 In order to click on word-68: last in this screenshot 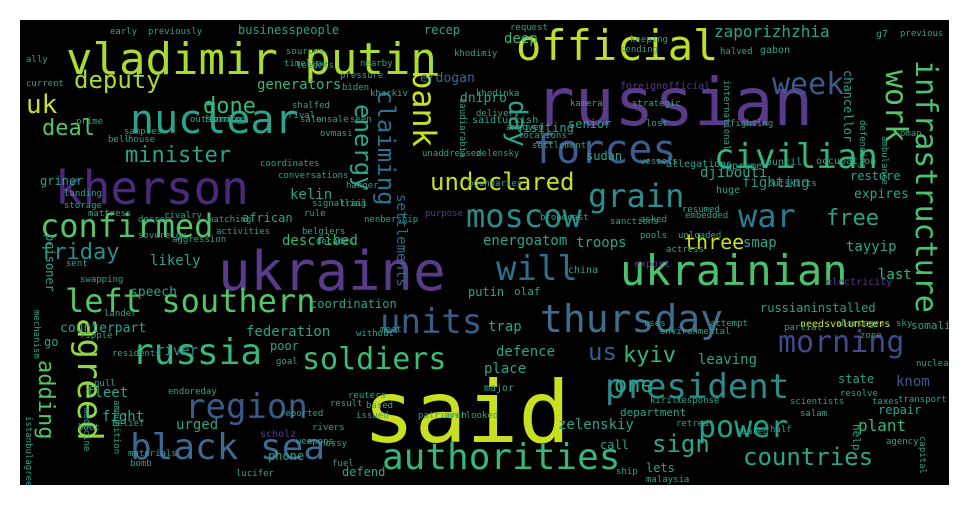, I will do `click(895, 275)`.